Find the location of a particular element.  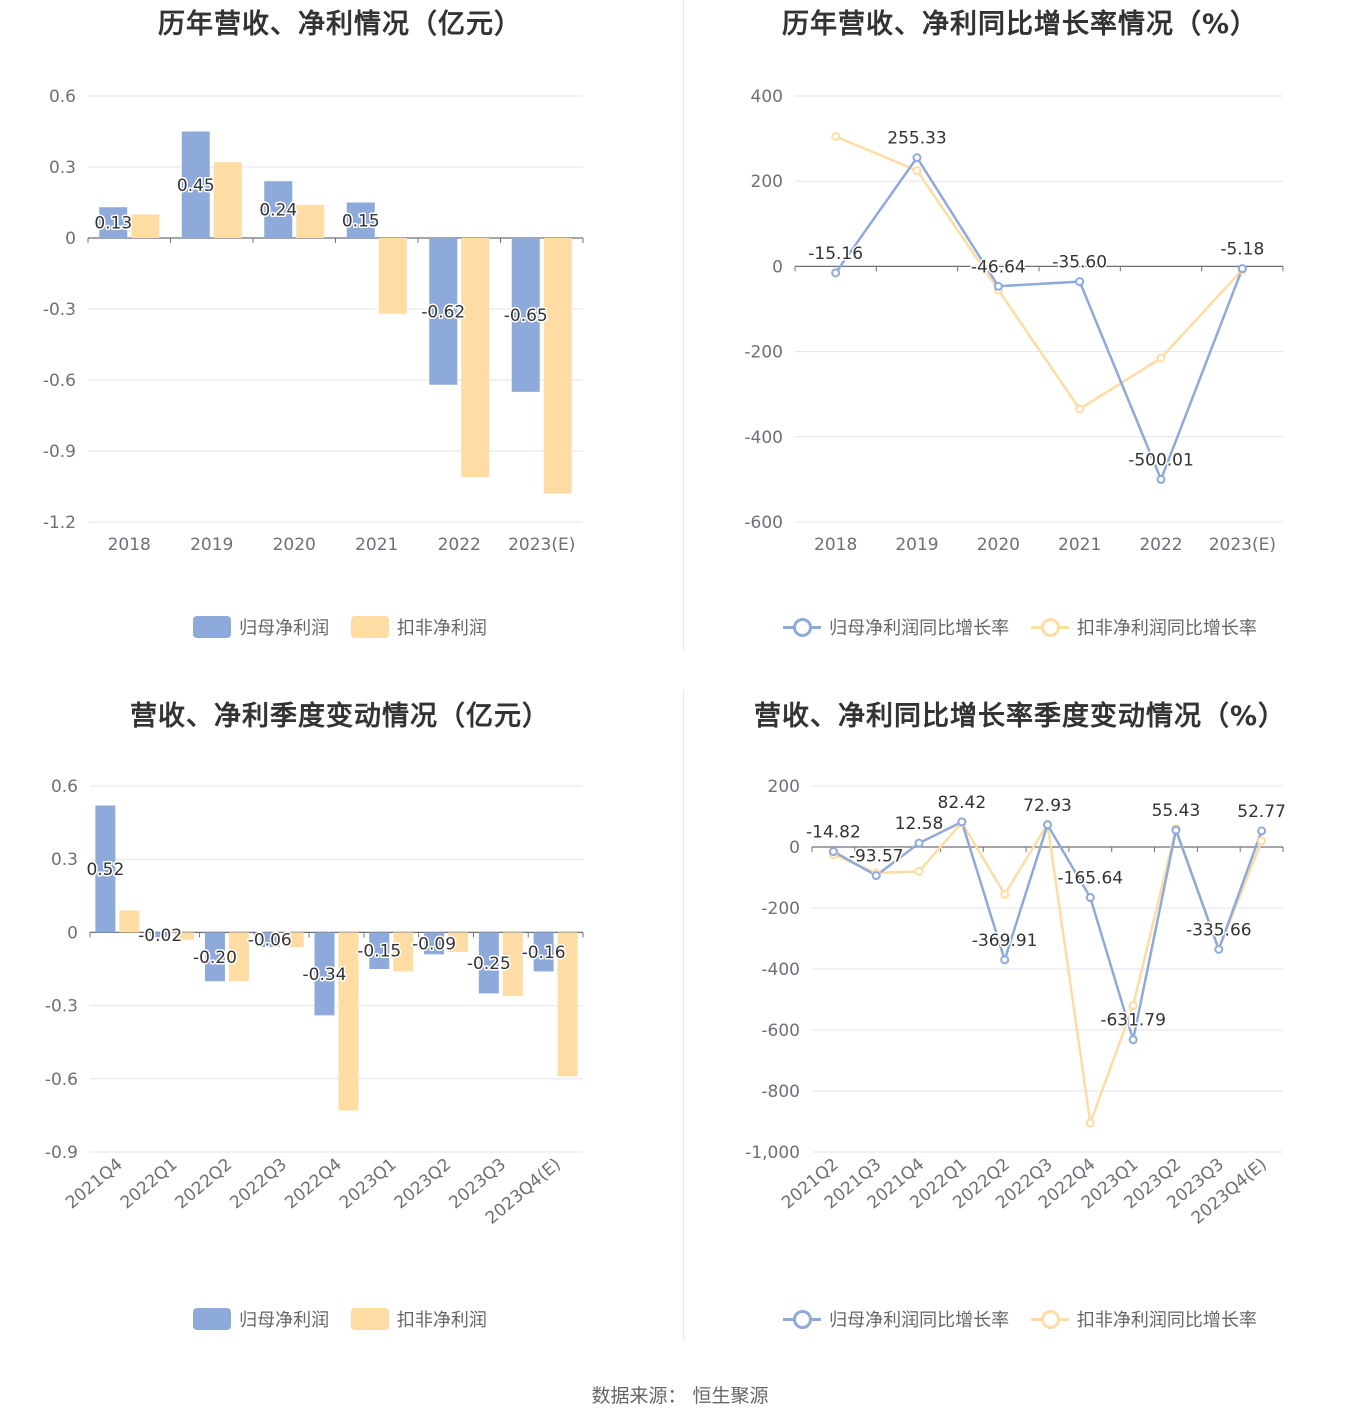

data-label: -0.25 is located at coordinates (489, 964).